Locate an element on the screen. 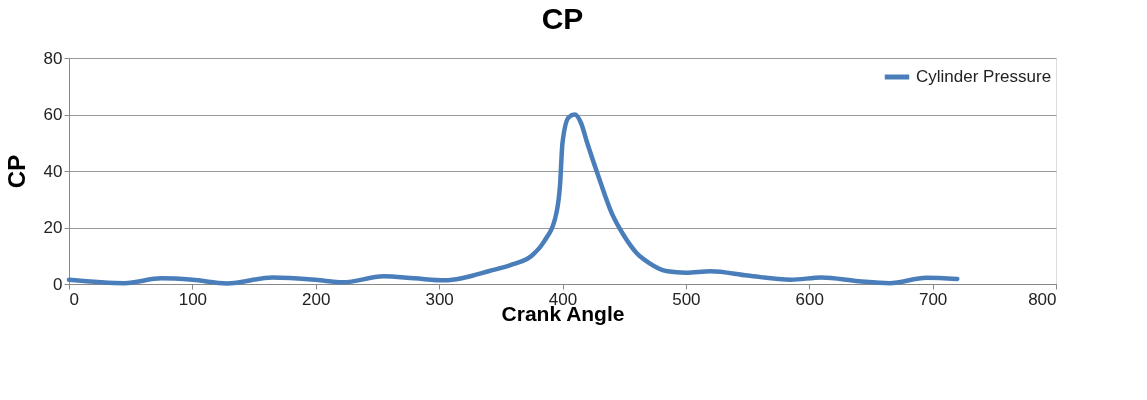 The image size is (1147, 400). y-tick-label: 0 is located at coordinates (58, 284).